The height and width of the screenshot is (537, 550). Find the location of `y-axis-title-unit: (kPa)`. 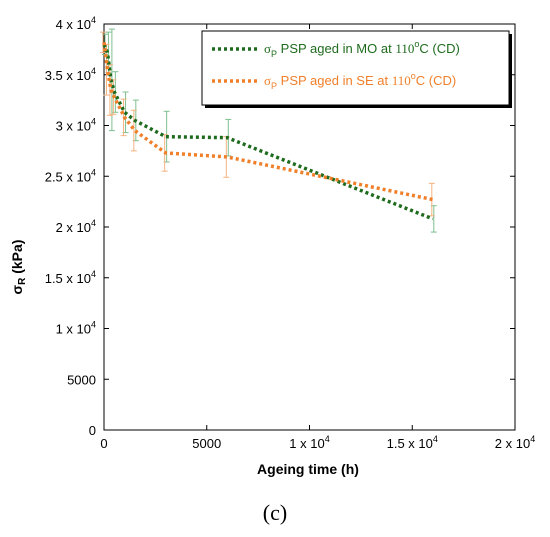

y-axis-title-unit: (kPa) is located at coordinates (17, 259).